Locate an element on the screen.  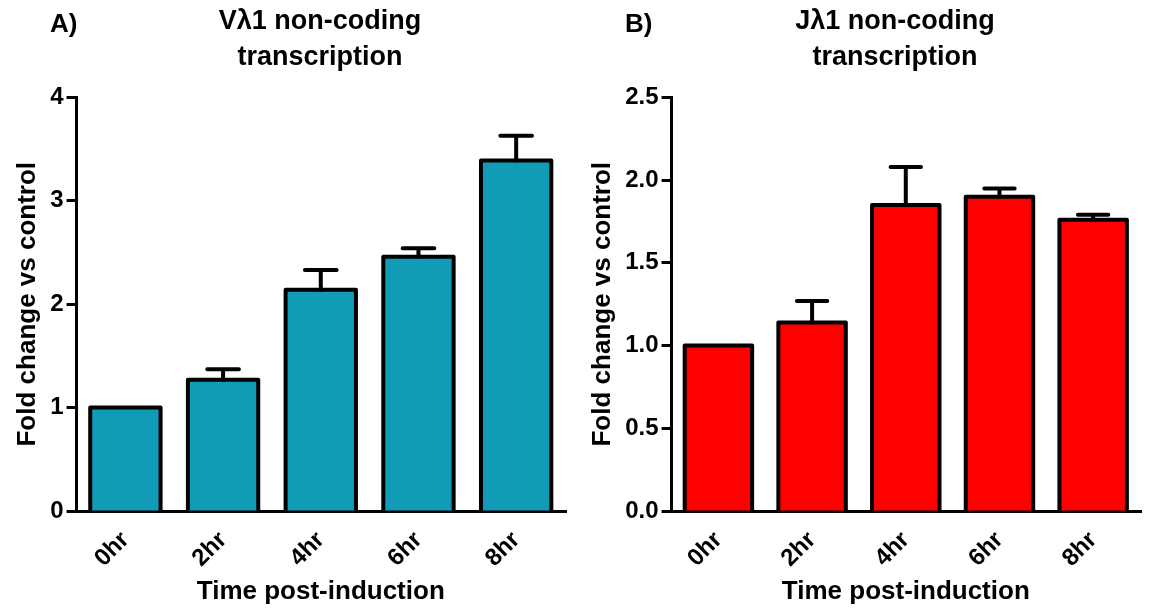
y-tick-label: 1.0 is located at coordinates (642, 344).